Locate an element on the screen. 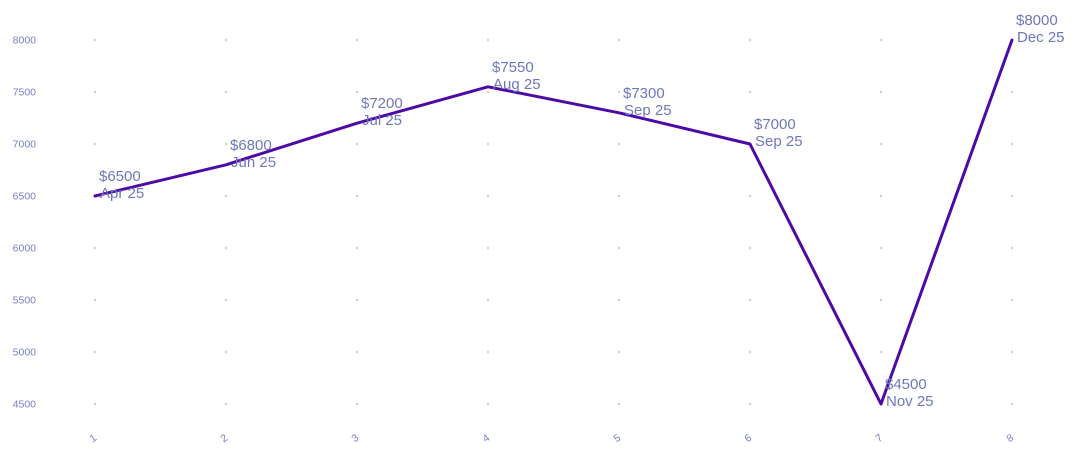 The height and width of the screenshot is (464, 1075). point-value-label: $8000 is located at coordinates (1037, 20).